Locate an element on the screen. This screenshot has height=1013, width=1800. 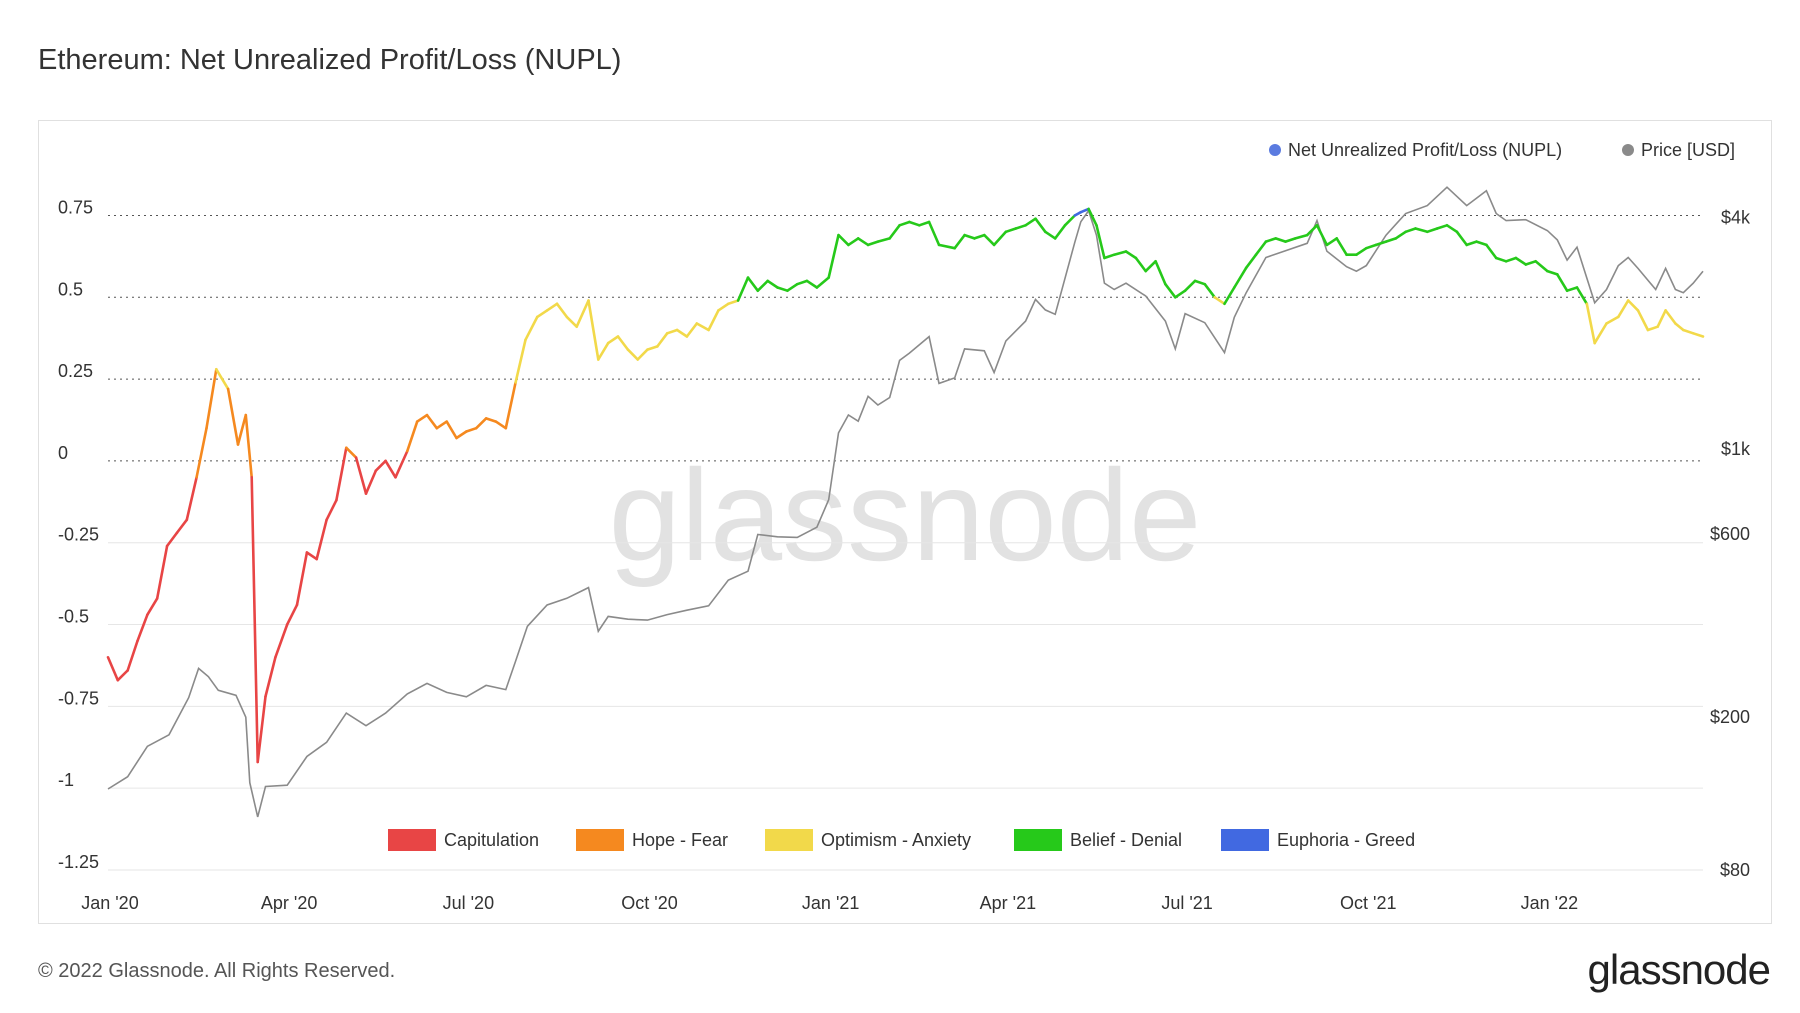
y-left-tick-label: -1 is located at coordinates (66, 780).